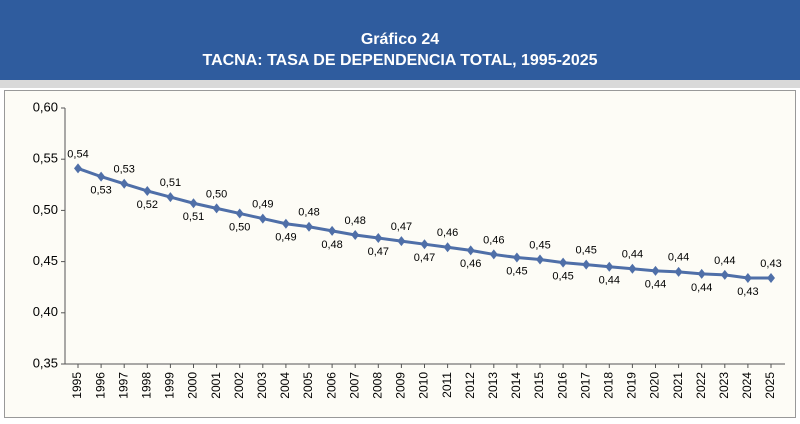  Describe the element at coordinates (447, 385) in the screenshot. I see `x-tick-label: 2011` at that location.